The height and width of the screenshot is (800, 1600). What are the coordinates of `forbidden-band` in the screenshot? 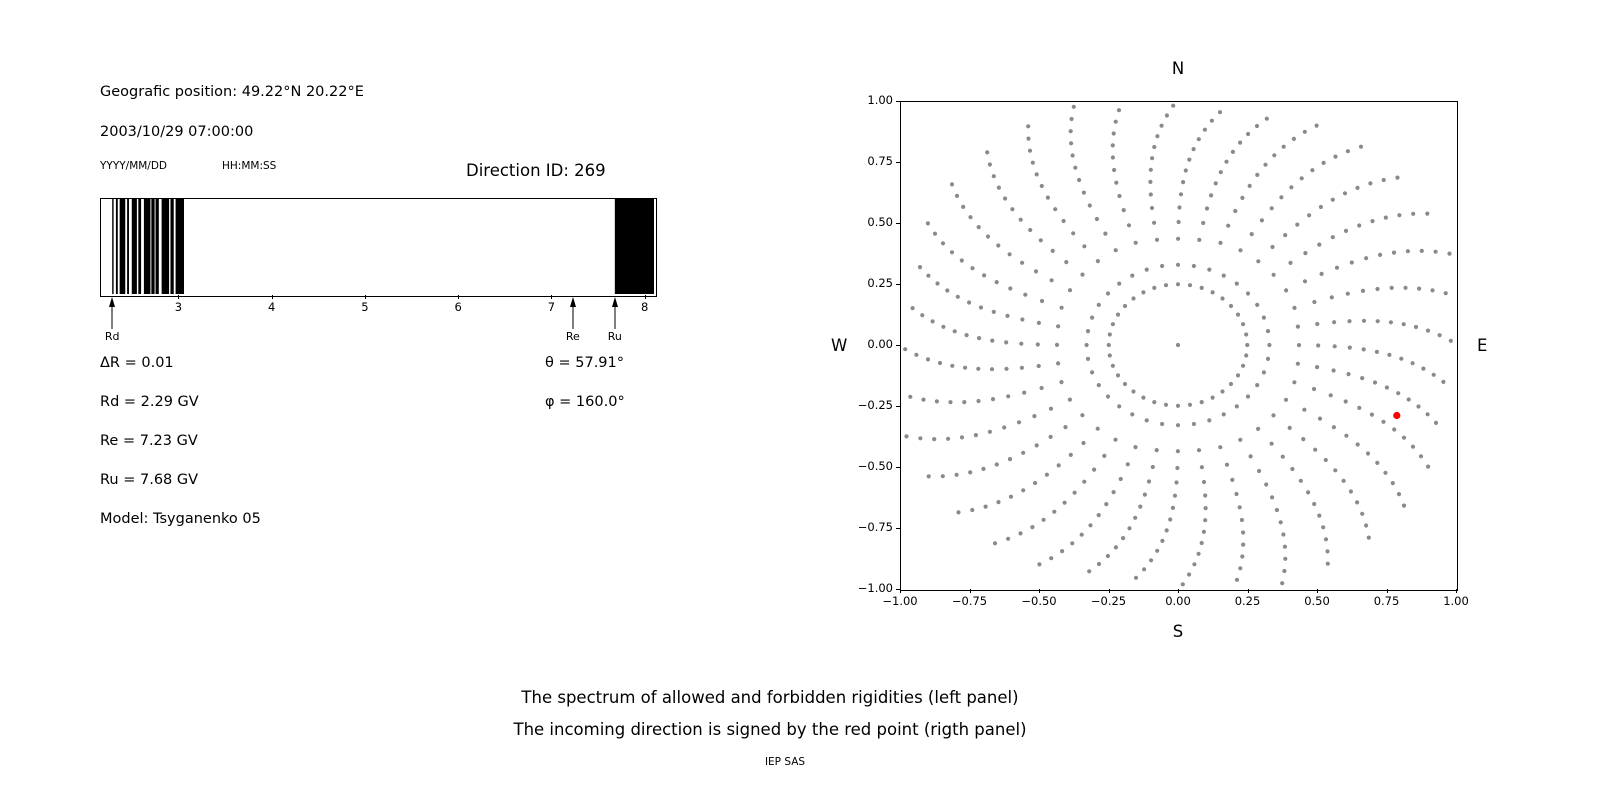 It's located at (165, 246).